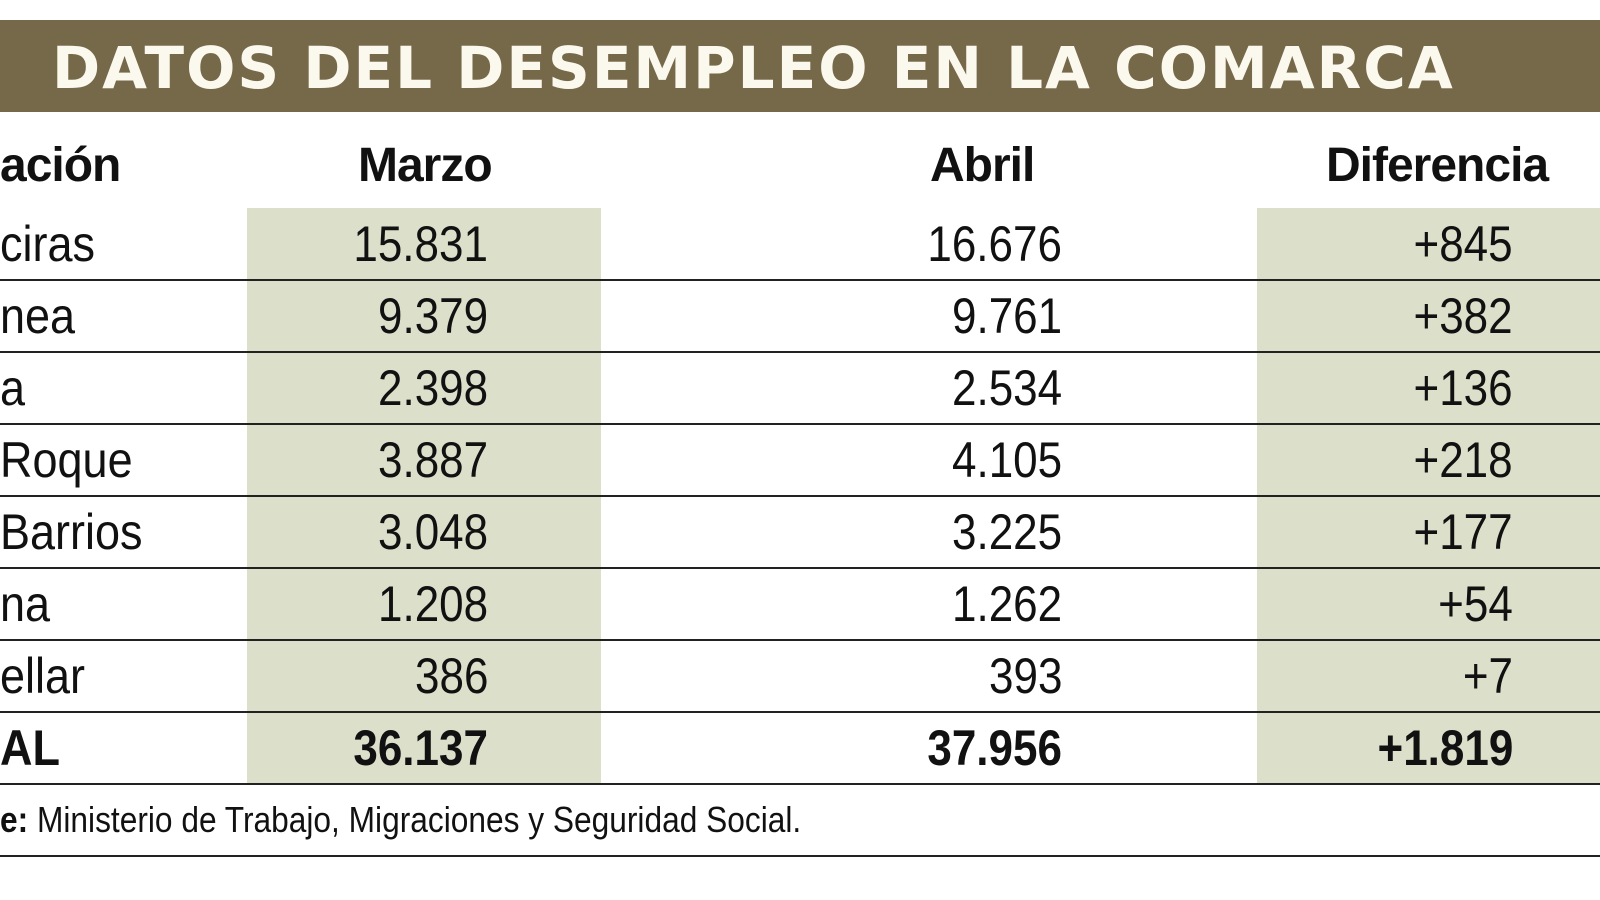 The width and height of the screenshot is (1600, 900). What do you see at coordinates (451, 676) in the screenshot?
I see `marzo-cell: 386` at bounding box center [451, 676].